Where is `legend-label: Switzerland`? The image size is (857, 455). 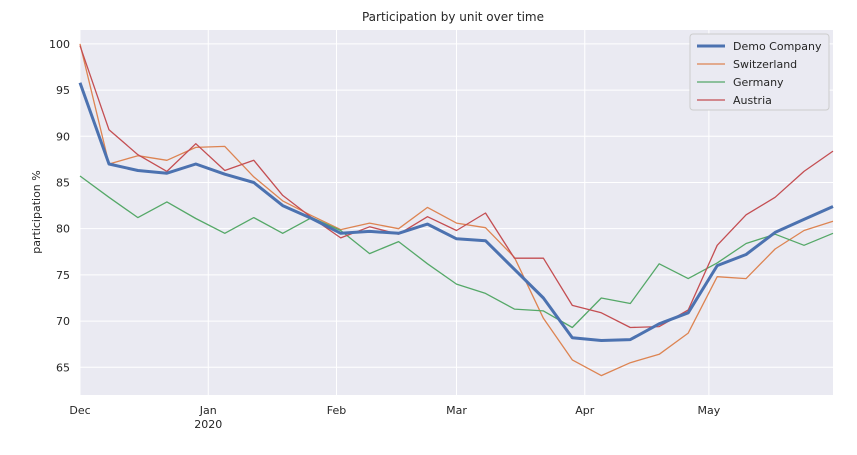 legend-label: Switzerland is located at coordinates (765, 64).